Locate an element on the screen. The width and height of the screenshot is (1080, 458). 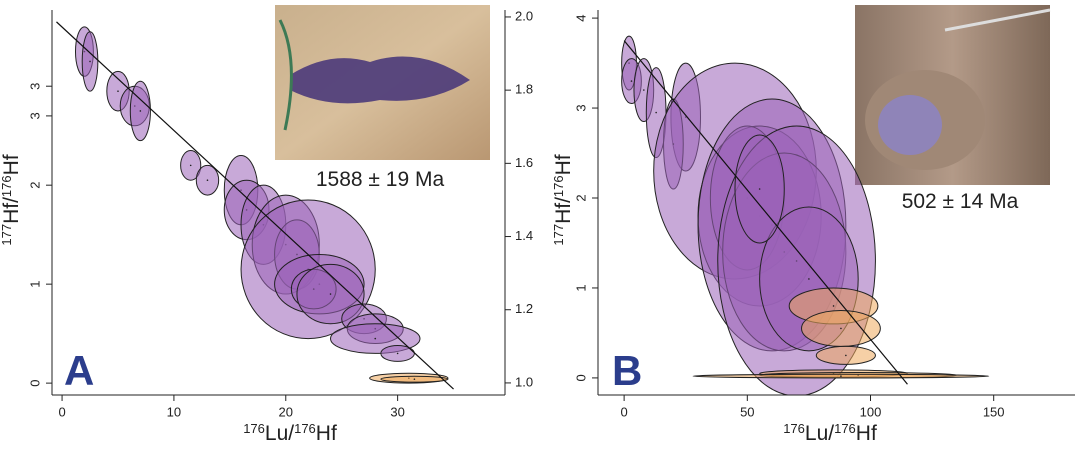
x-tick-label: 50 is located at coordinates (747, 411).